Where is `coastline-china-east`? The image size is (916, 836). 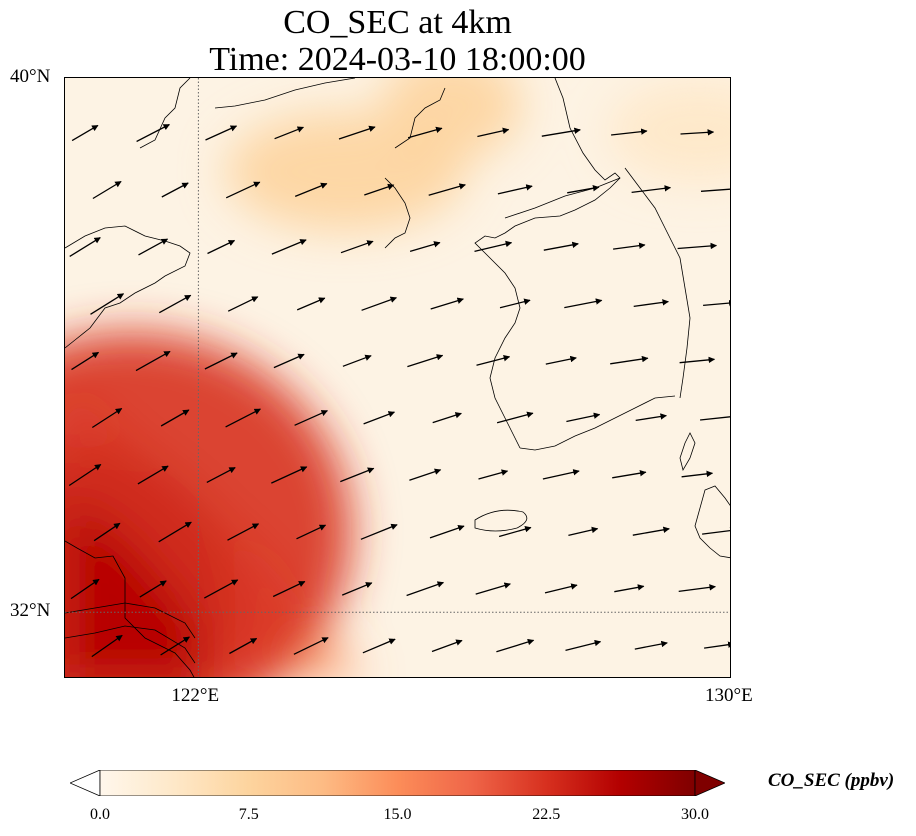 coastline-china-east is located at coordinates (130, 608).